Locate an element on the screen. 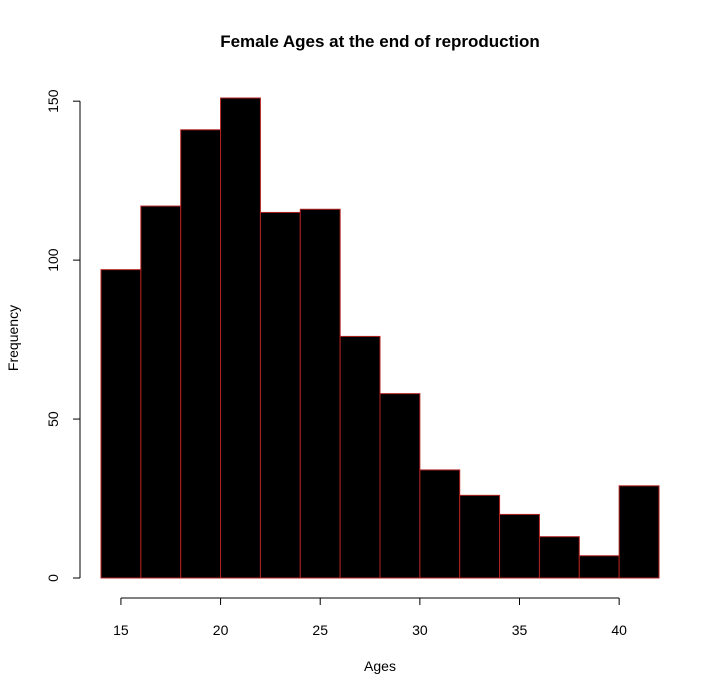  x-tick-label-20: 20 is located at coordinates (221, 630).